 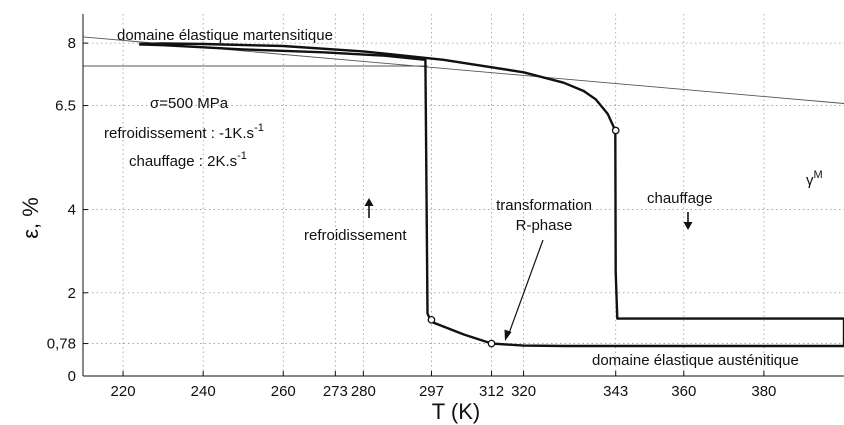 What do you see at coordinates (431, 391) in the screenshot?
I see `x-tick-label: 297` at bounding box center [431, 391].